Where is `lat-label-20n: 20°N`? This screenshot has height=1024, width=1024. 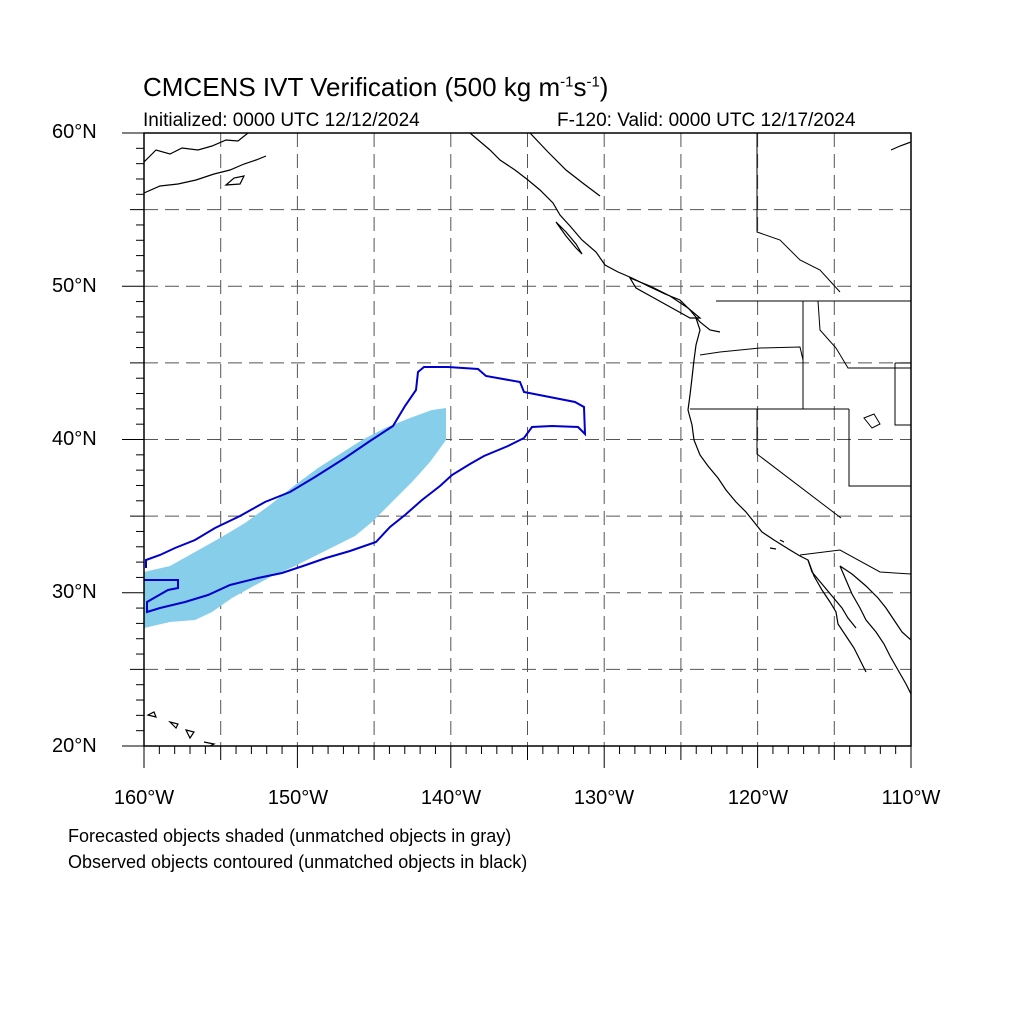 lat-label-20n: 20°N is located at coordinates (74, 746).